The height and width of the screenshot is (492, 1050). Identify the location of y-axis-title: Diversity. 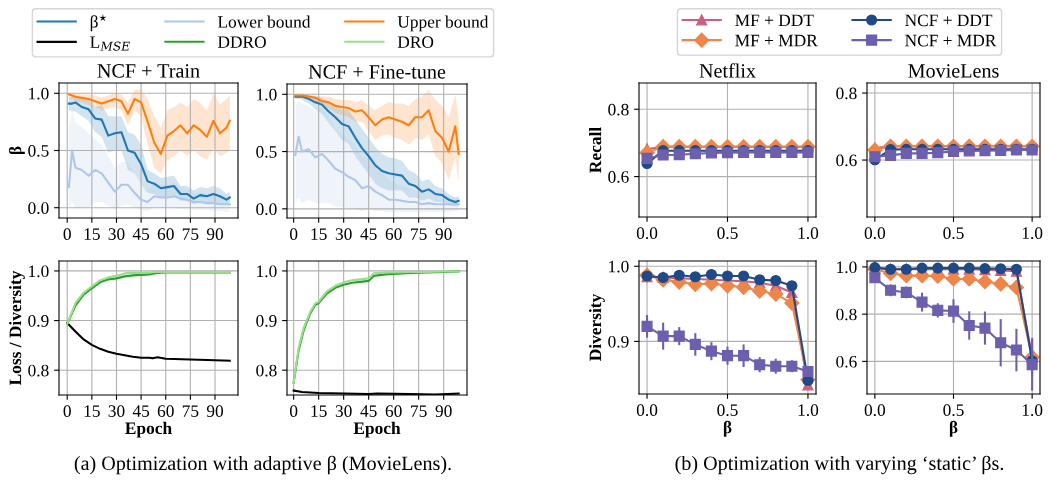
(597, 327).